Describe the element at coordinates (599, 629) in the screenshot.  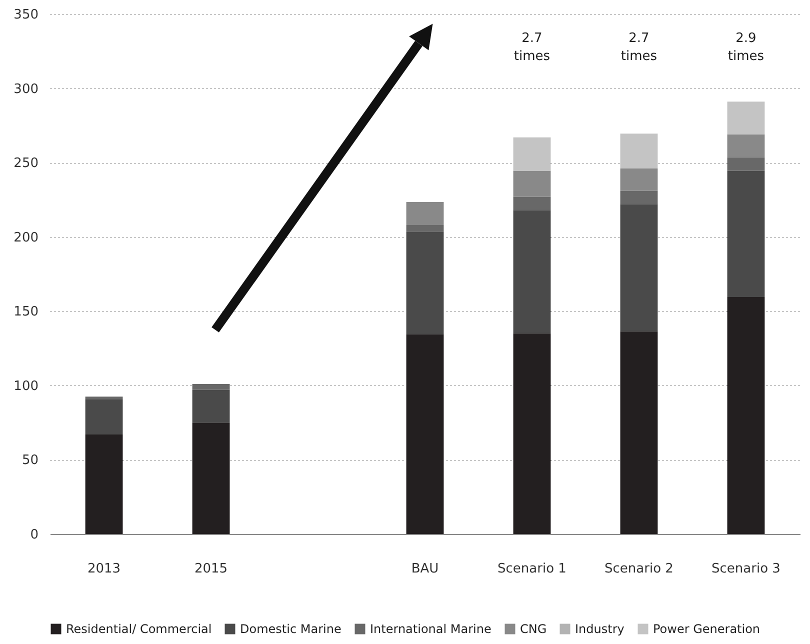
I see `legend-label: Industry` at that location.